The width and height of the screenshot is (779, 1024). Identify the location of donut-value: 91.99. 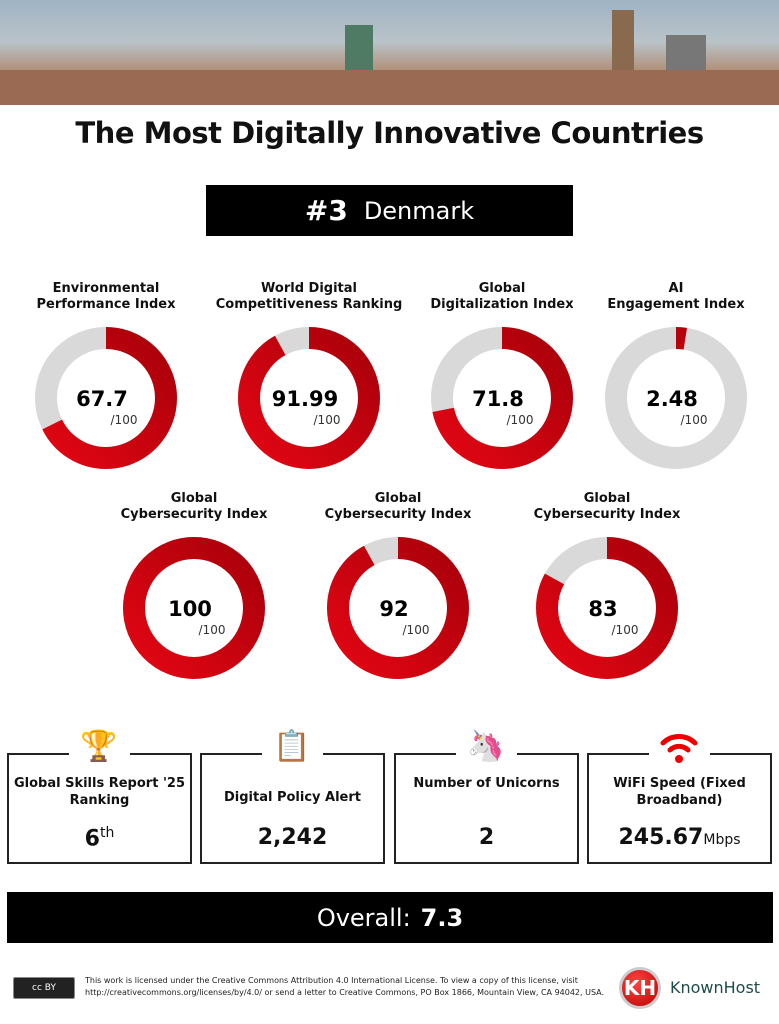
(305, 399).